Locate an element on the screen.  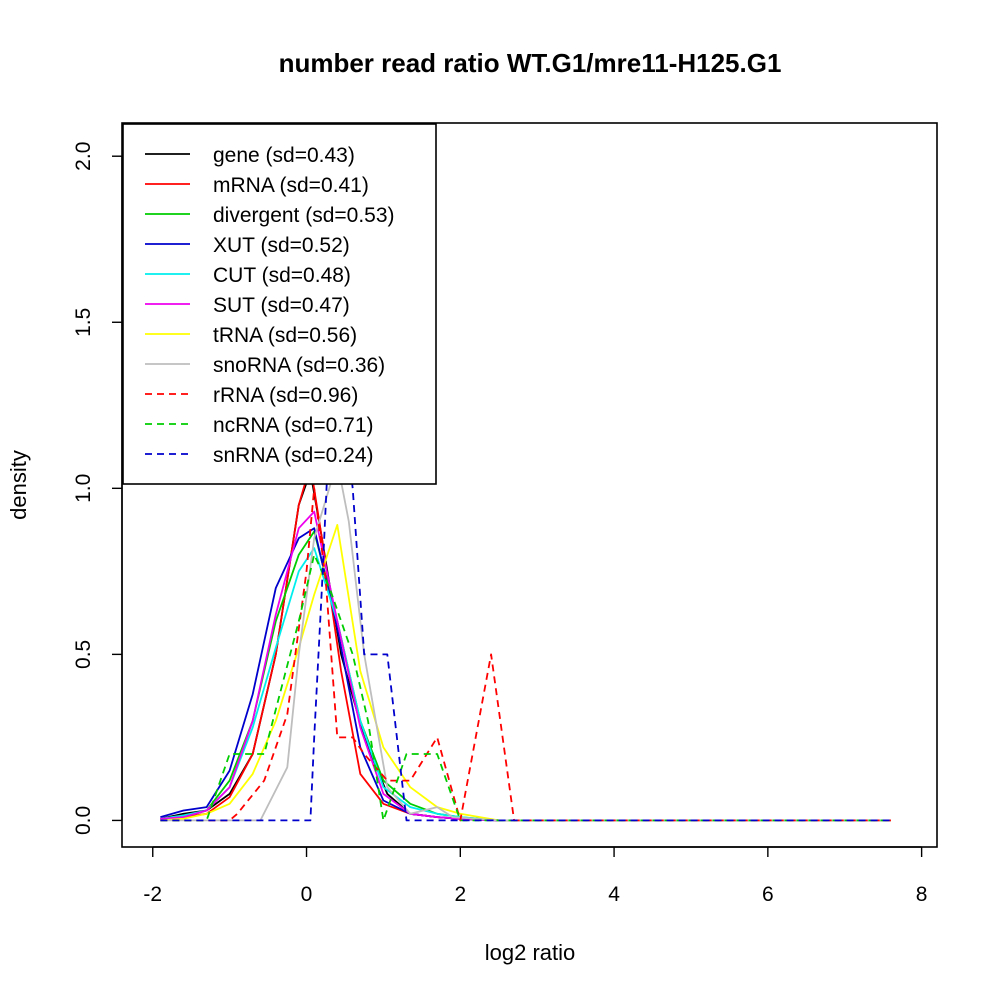
y-tick-label: 0.5 is located at coordinates (83, 654).